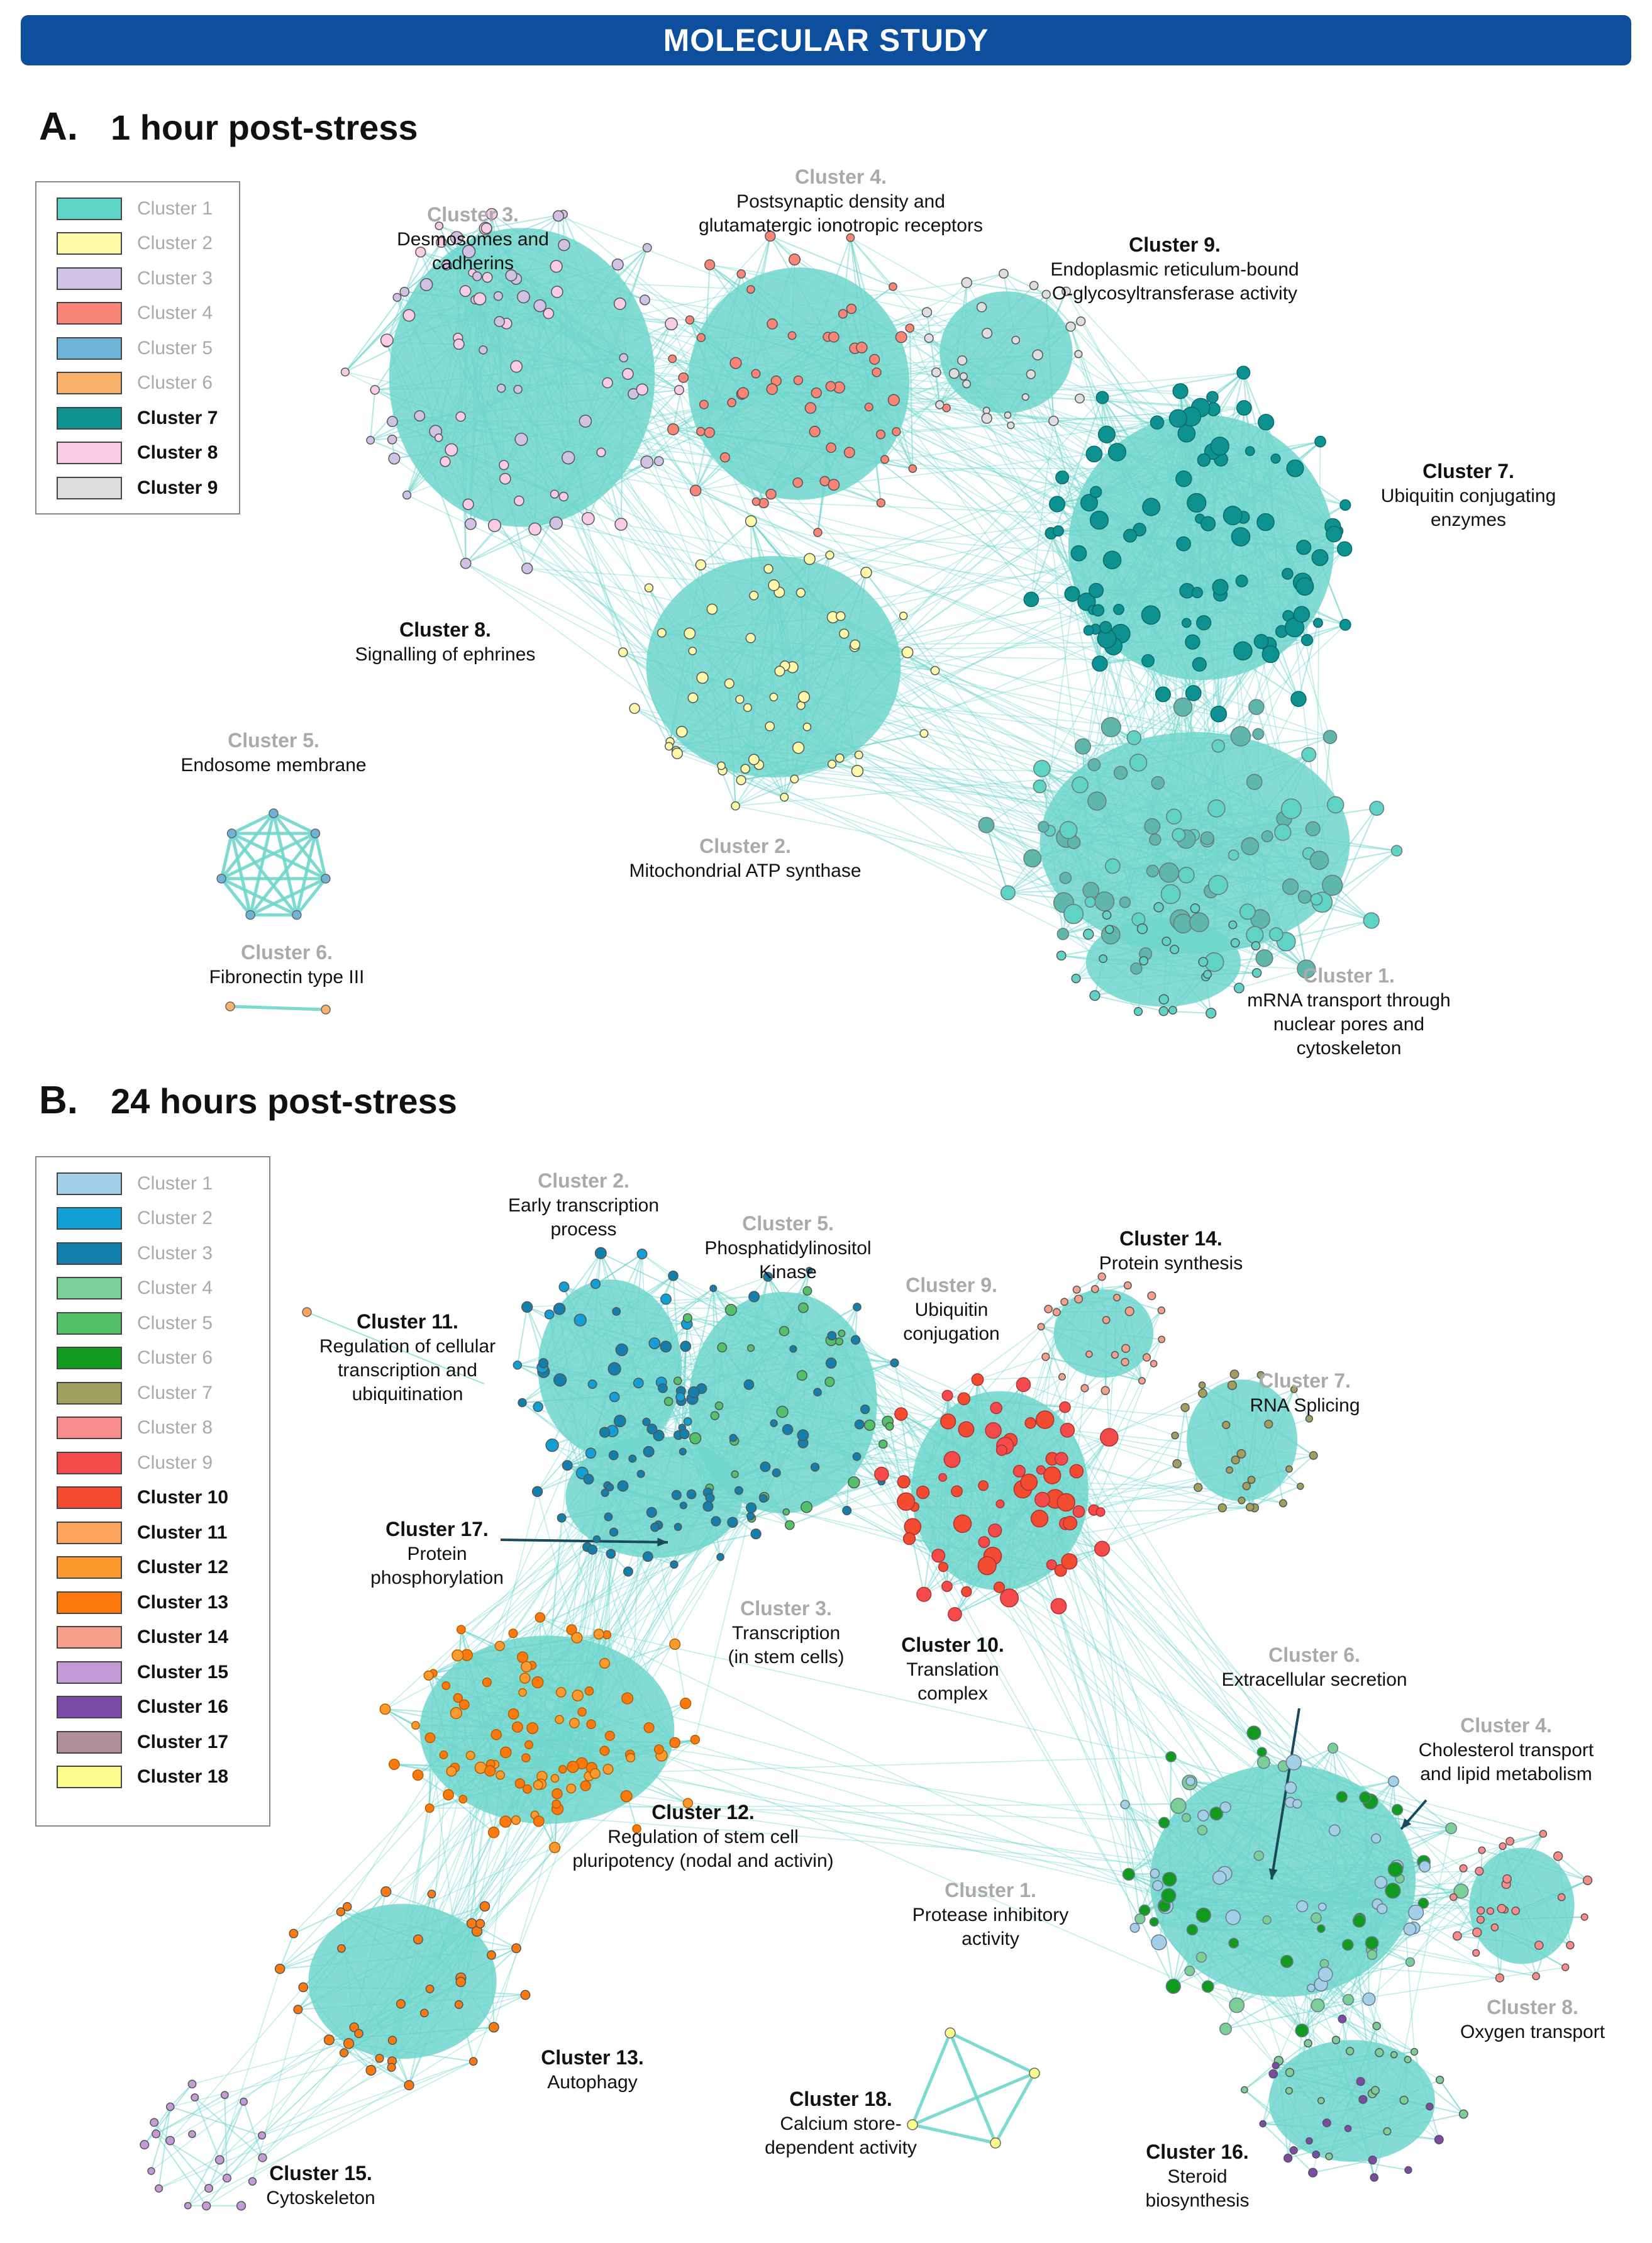 The width and height of the screenshot is (1652, 2243). I want to click on cluster-description: O-glycosyltransferase activity, so click(1174, 293).